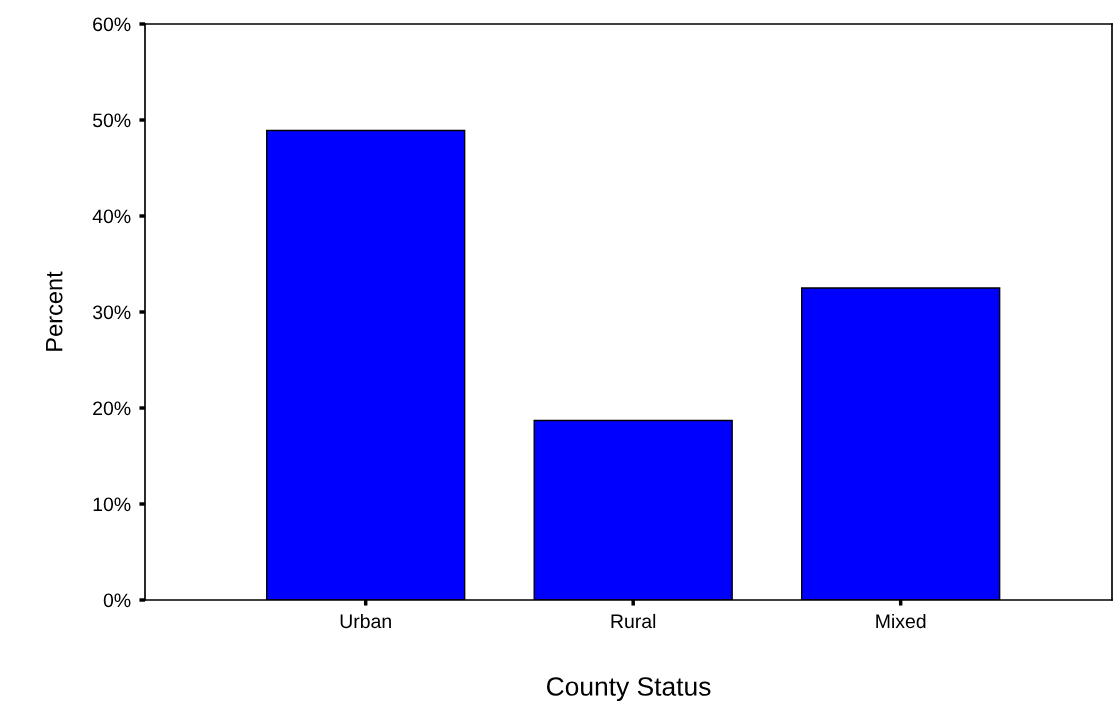 The height and width of the screenshot is (715, 1114). What do you see at coordinates (112, 408) in the screenshot?
I see `y-tick-label: 20%` at bounding box center [112, 408].